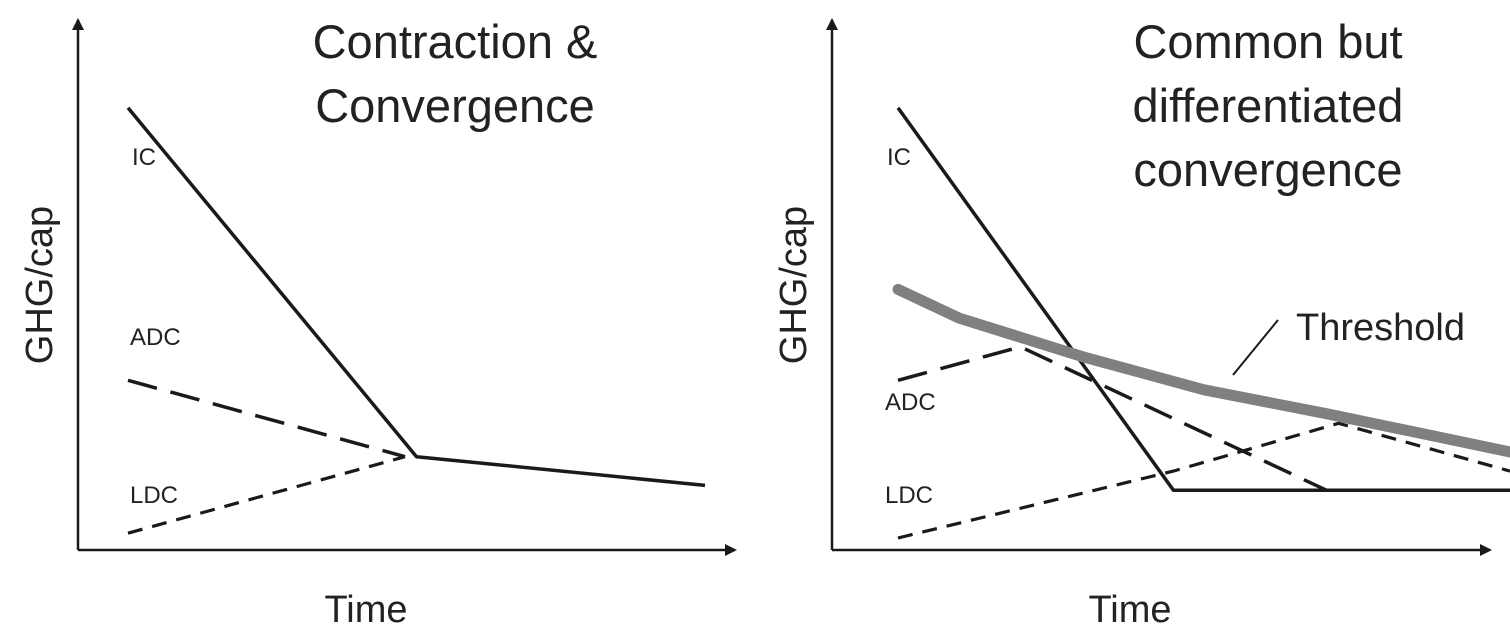 The height and width of the screenshot is (627, 1510). What do you see at coordinates (1380, 328) in the screenshot?
I see `threshold-label: Threshold` at bounding box center [1380, 328].